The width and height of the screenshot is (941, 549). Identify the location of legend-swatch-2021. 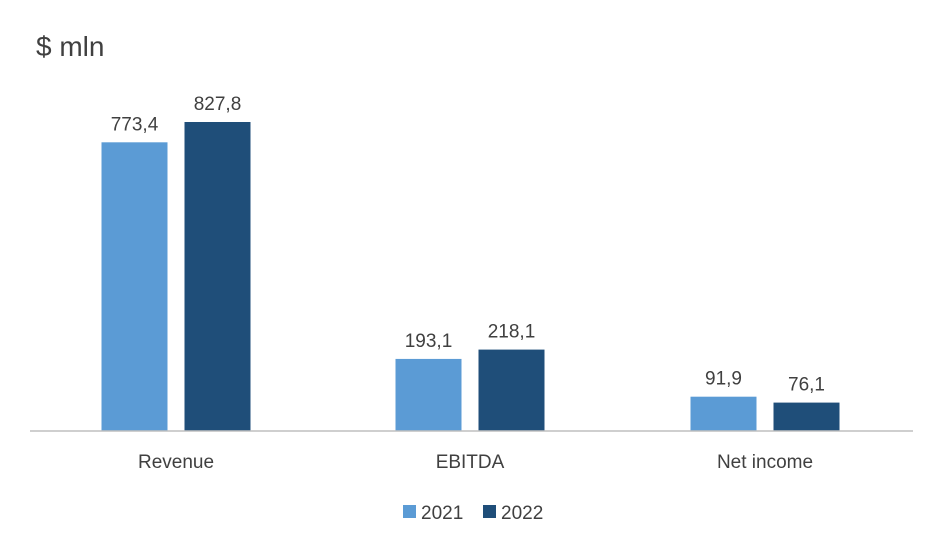
(409, 511).